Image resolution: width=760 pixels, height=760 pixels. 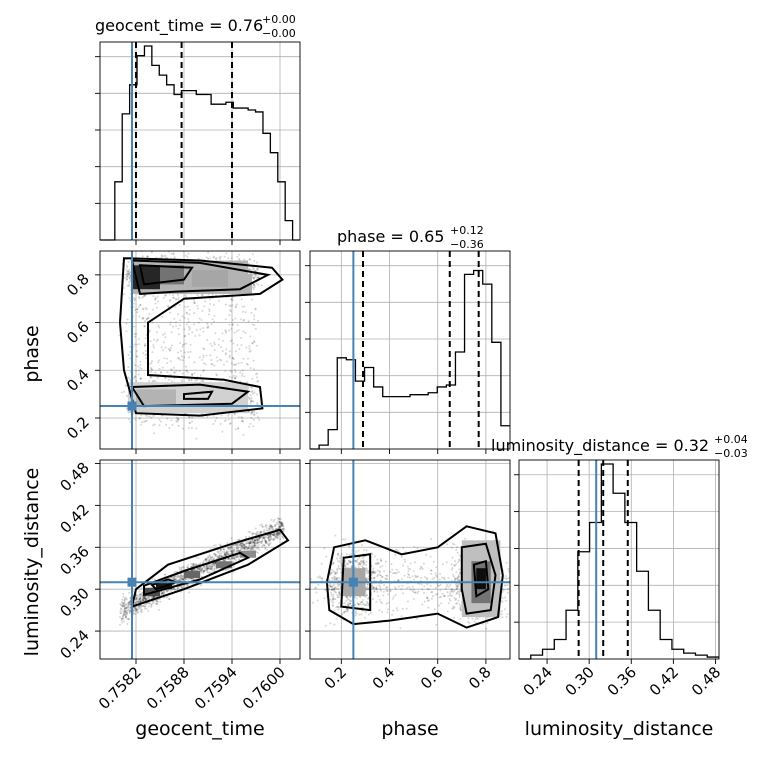 I want to click on panel-geocent-time-vs-phase-sample-1938, so click(x=242, y=373).